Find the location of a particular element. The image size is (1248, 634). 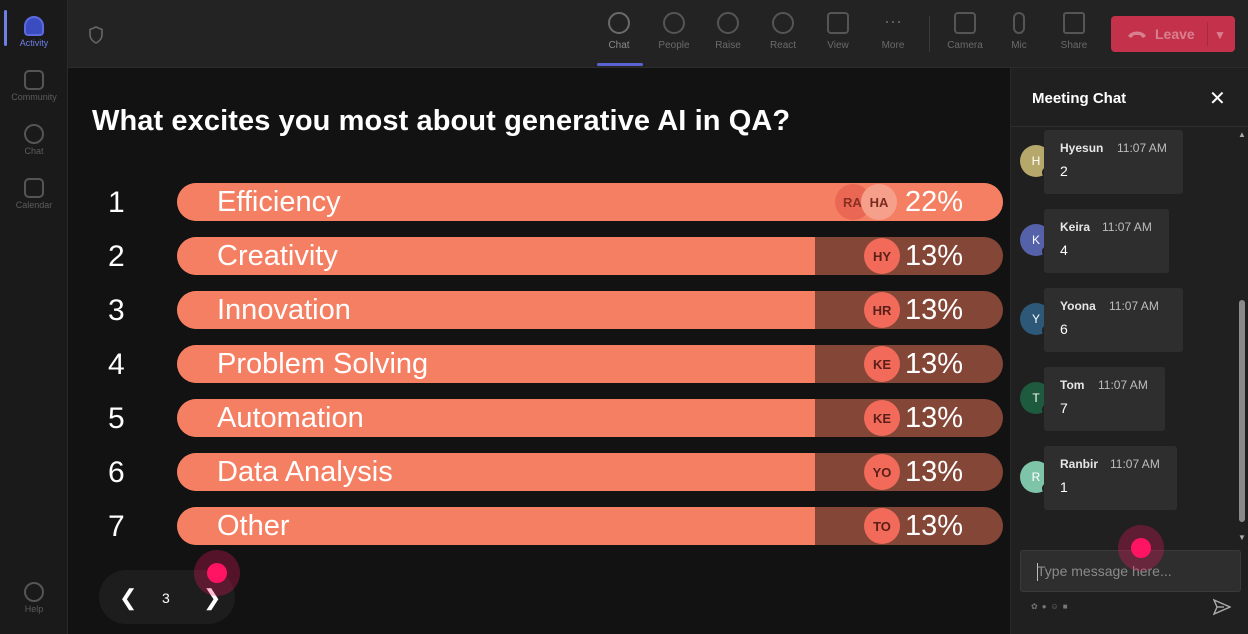

toolbar-react-button: React is located at coordinates (783, 35).